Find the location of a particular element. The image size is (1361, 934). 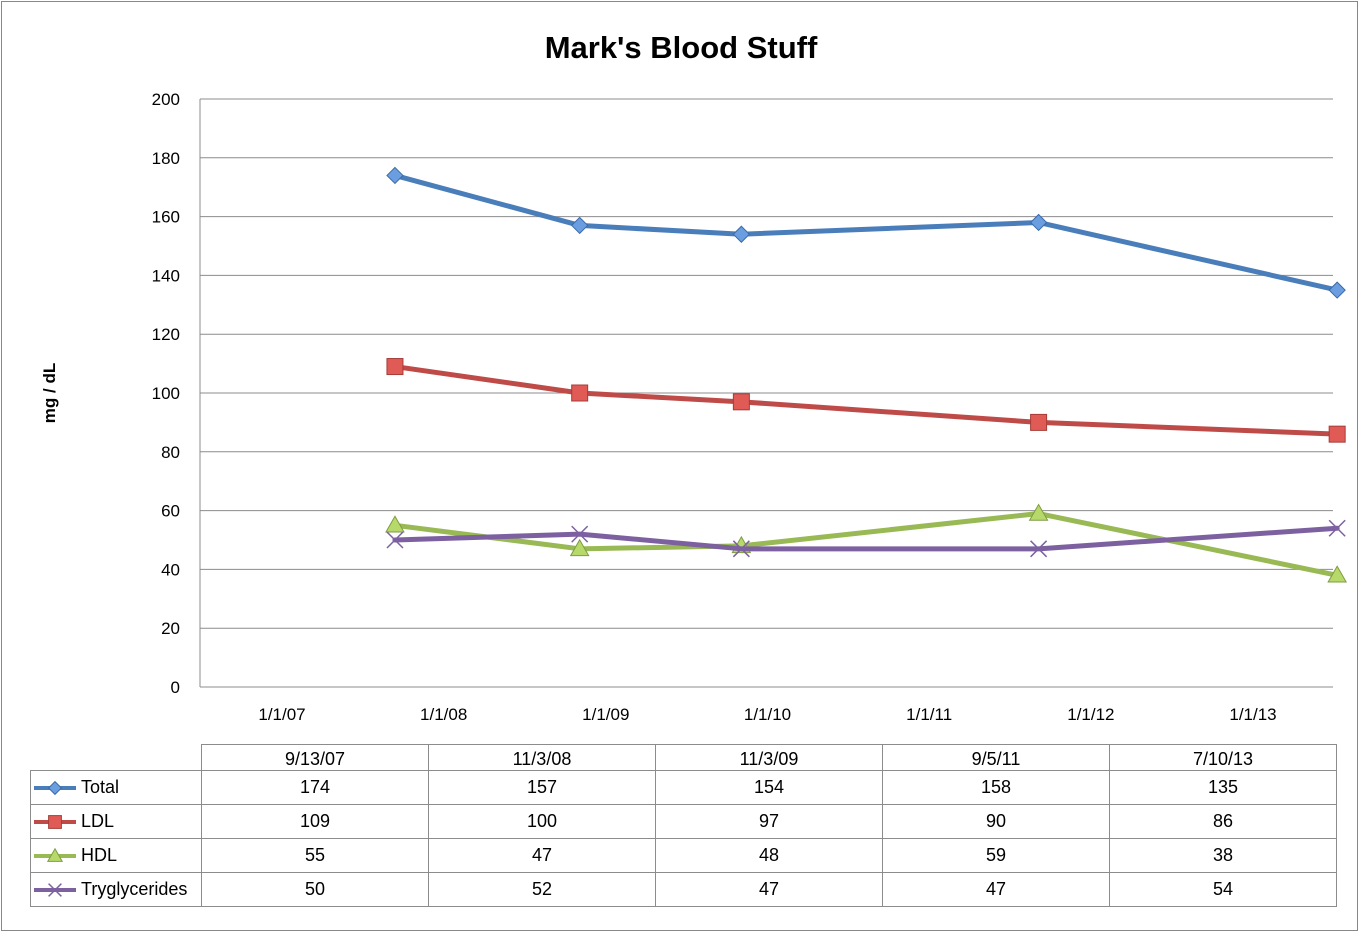

legend-label: HDL is located at coordinates (99, 855).